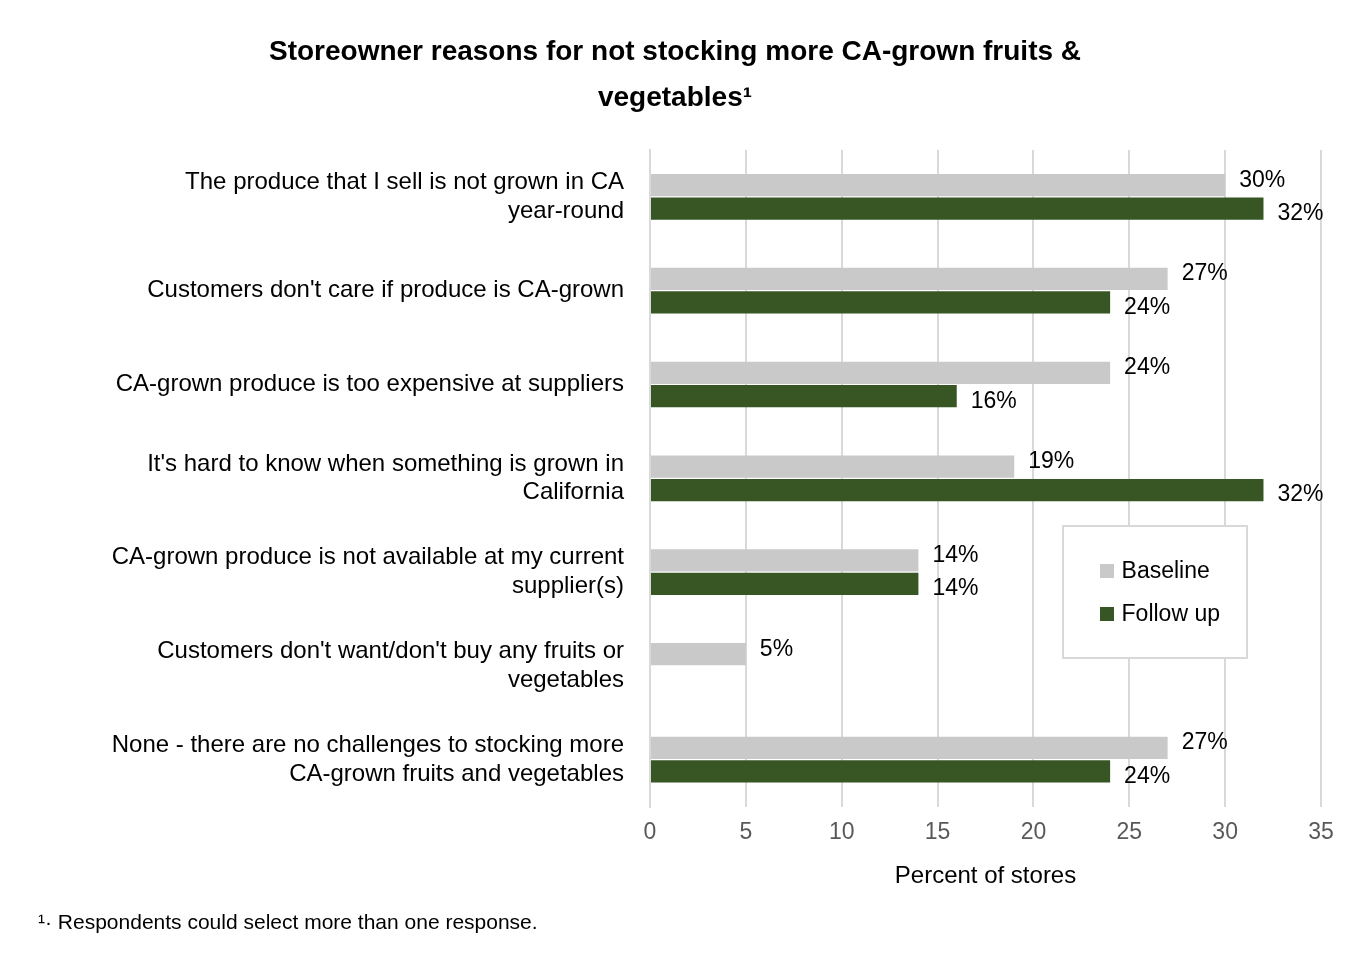 Image resolution: width=1353 pixels, height=957 pixels. Describe the element at coordinates (1262, 178) in the screenshot. I see `data-label: 30%` at that location.